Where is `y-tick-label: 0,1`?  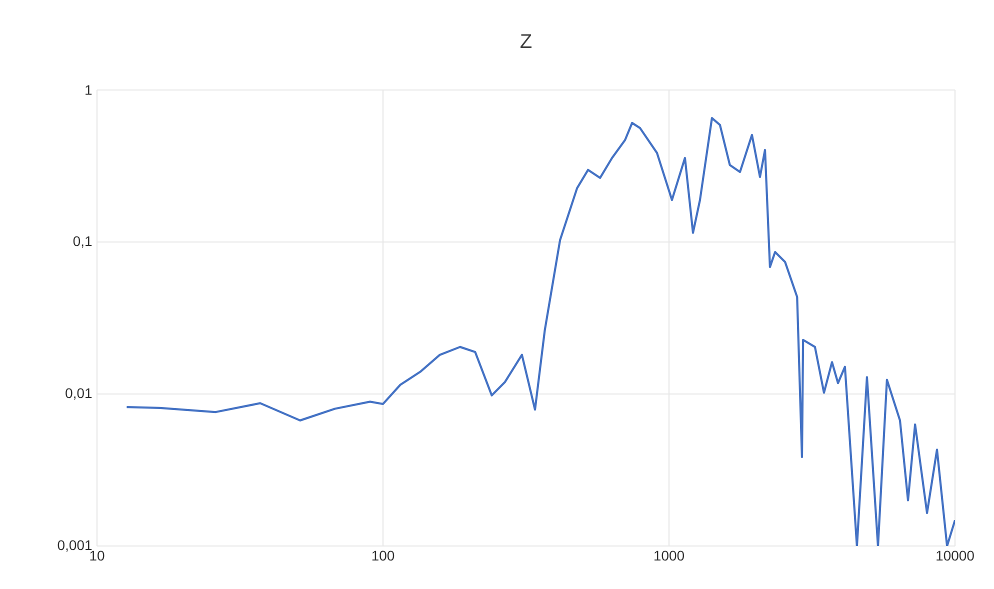 y-tick-label: 0,1 is located at coordinates (82, 242).